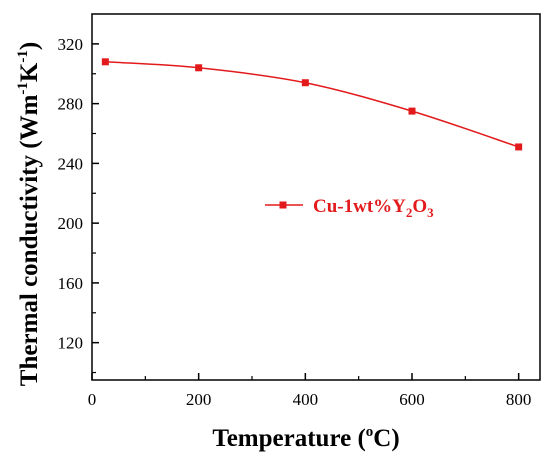 The height and width of the screenshot is (455, 550). Describe the element at coordinates (412, 399) in the screenshot. I see `x-tick-label: 600` at that location.